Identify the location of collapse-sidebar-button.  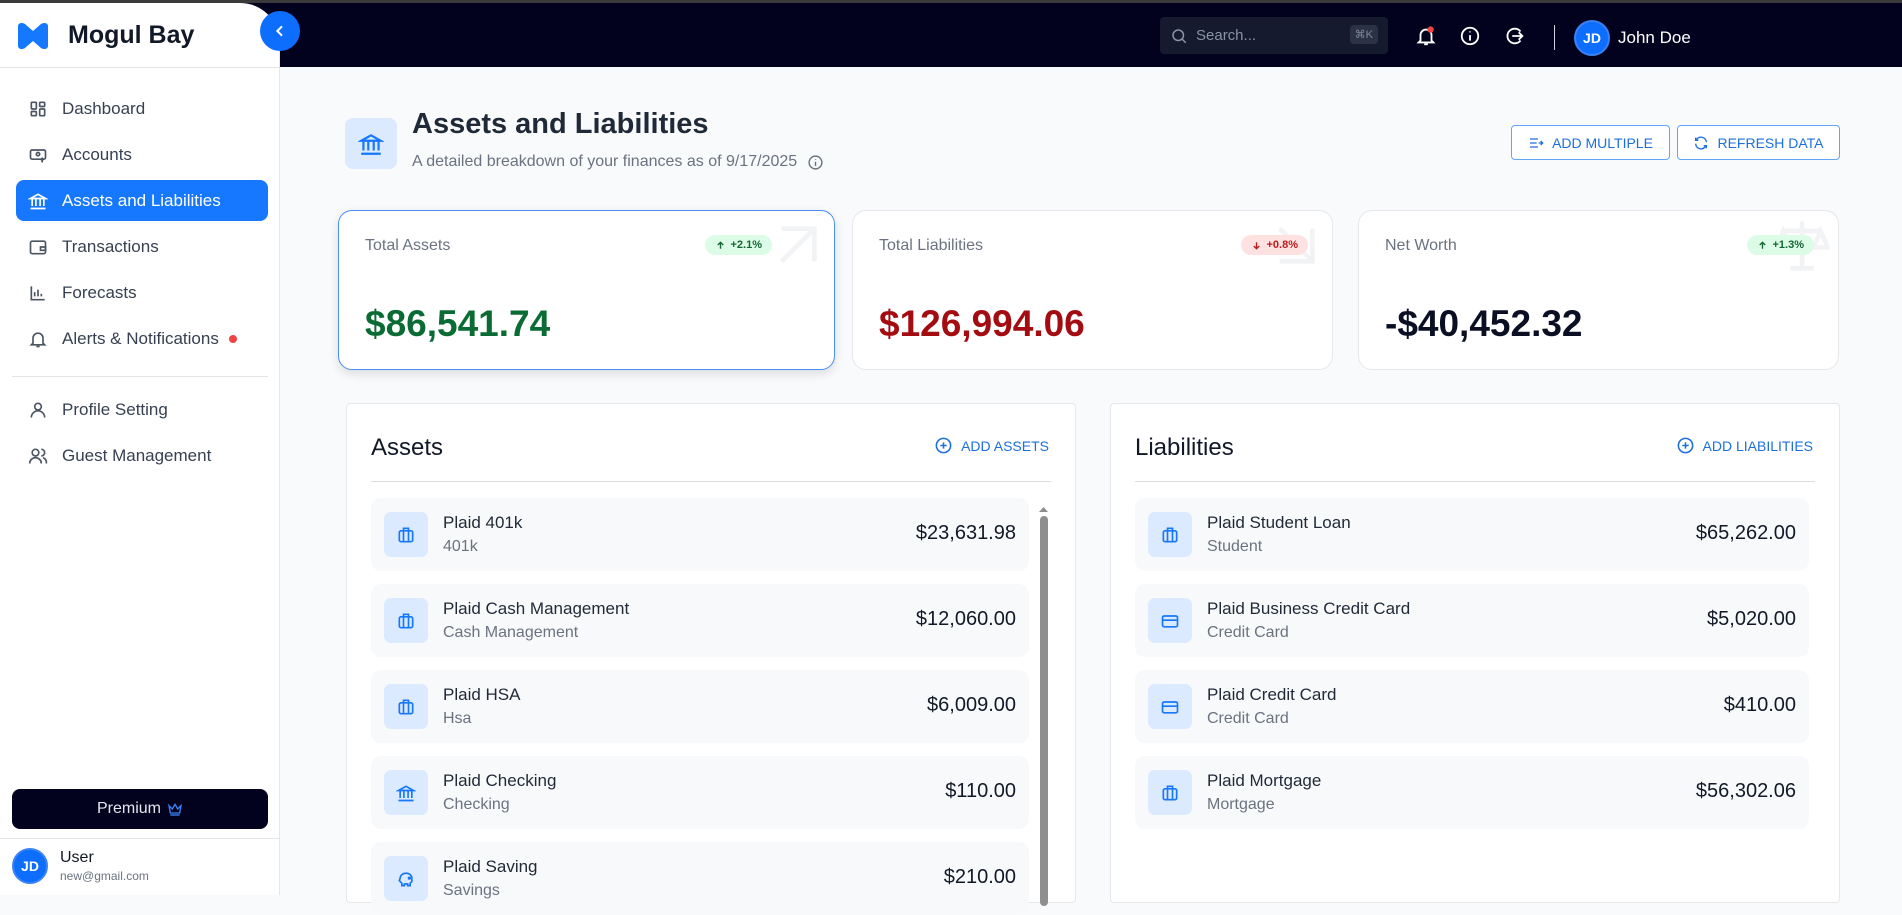
(280, 31).